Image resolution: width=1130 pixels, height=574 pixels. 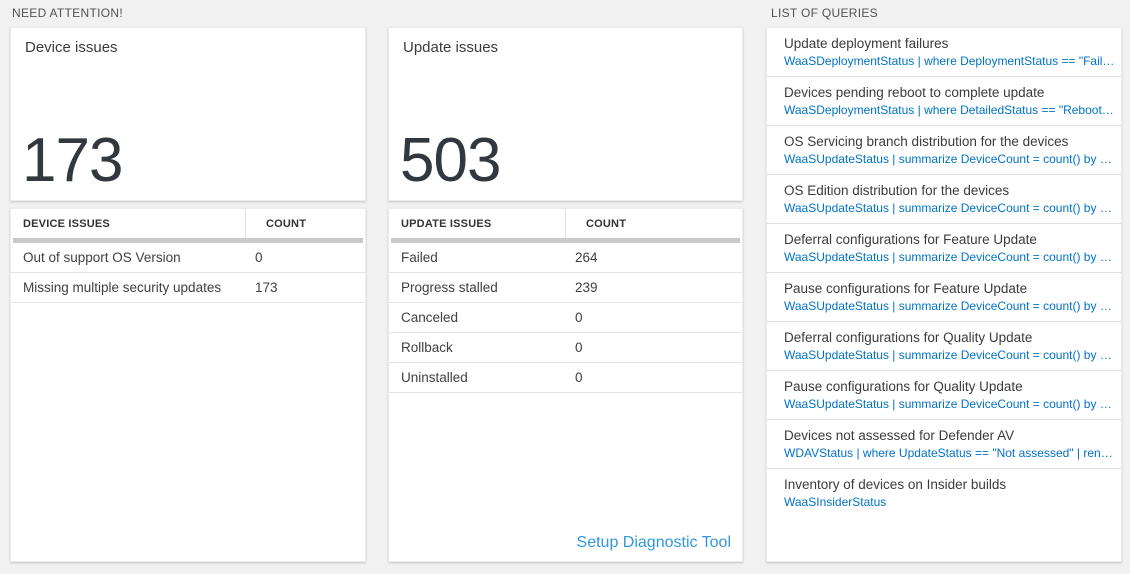 I want to click on query-title: Pause configurations for Feature Update, so click(x=906, y=288).